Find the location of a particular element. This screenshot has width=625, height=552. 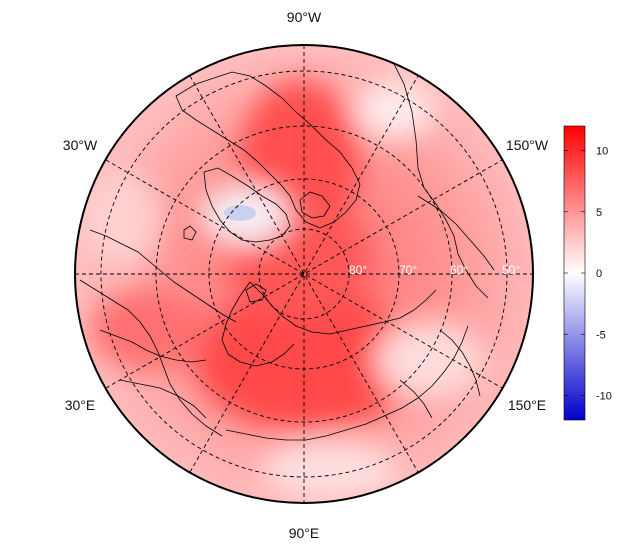

colorbar-tick-label: 5 is located at coordinates (599, 213).